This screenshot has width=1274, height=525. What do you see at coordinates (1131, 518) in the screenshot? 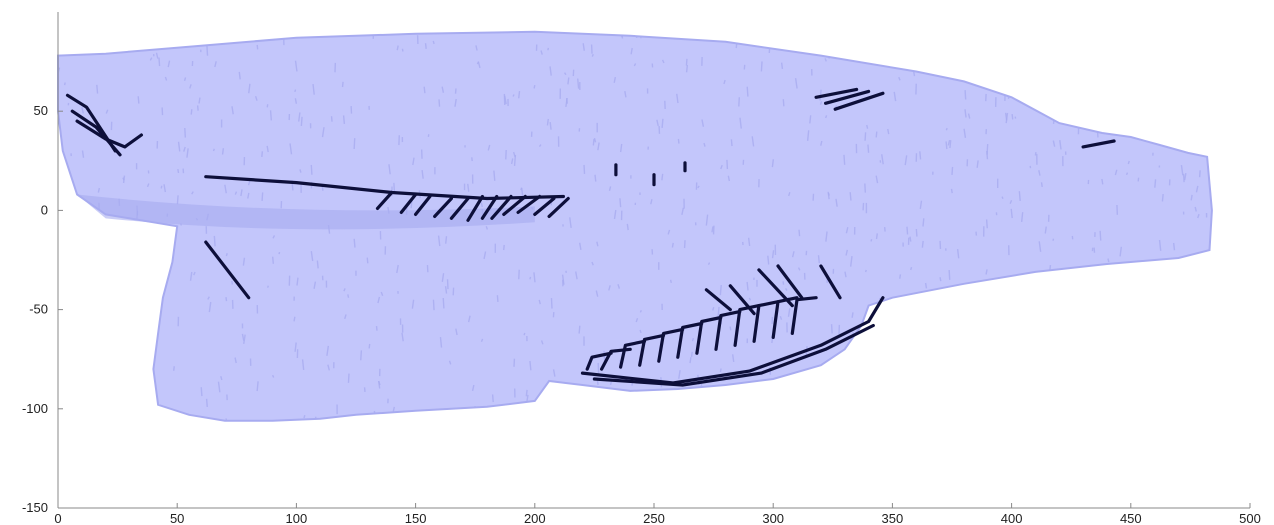
I see `x-tick-label: 450` at bounding box center [1131, 518].